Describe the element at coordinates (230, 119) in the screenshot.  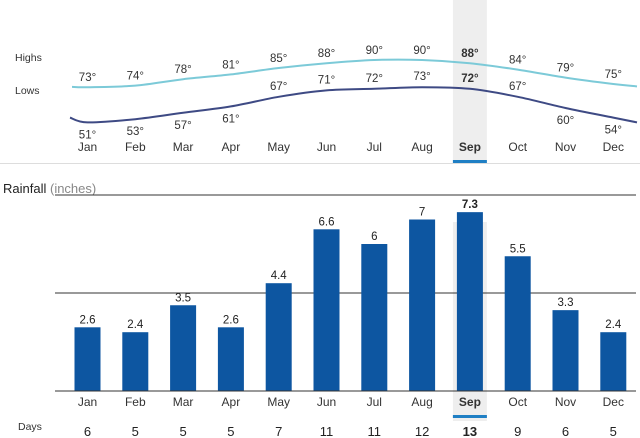
I see `low-temp-label: 61°` at that location.